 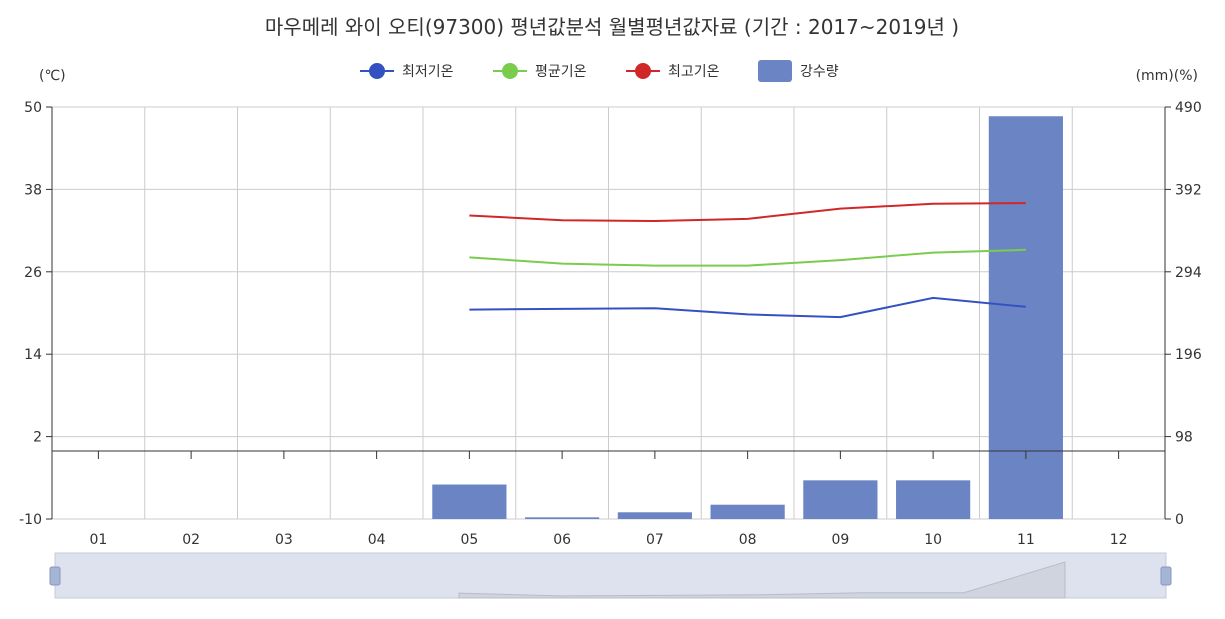 I want to click on x-tick-label: 08, so click(x=748, y=540).